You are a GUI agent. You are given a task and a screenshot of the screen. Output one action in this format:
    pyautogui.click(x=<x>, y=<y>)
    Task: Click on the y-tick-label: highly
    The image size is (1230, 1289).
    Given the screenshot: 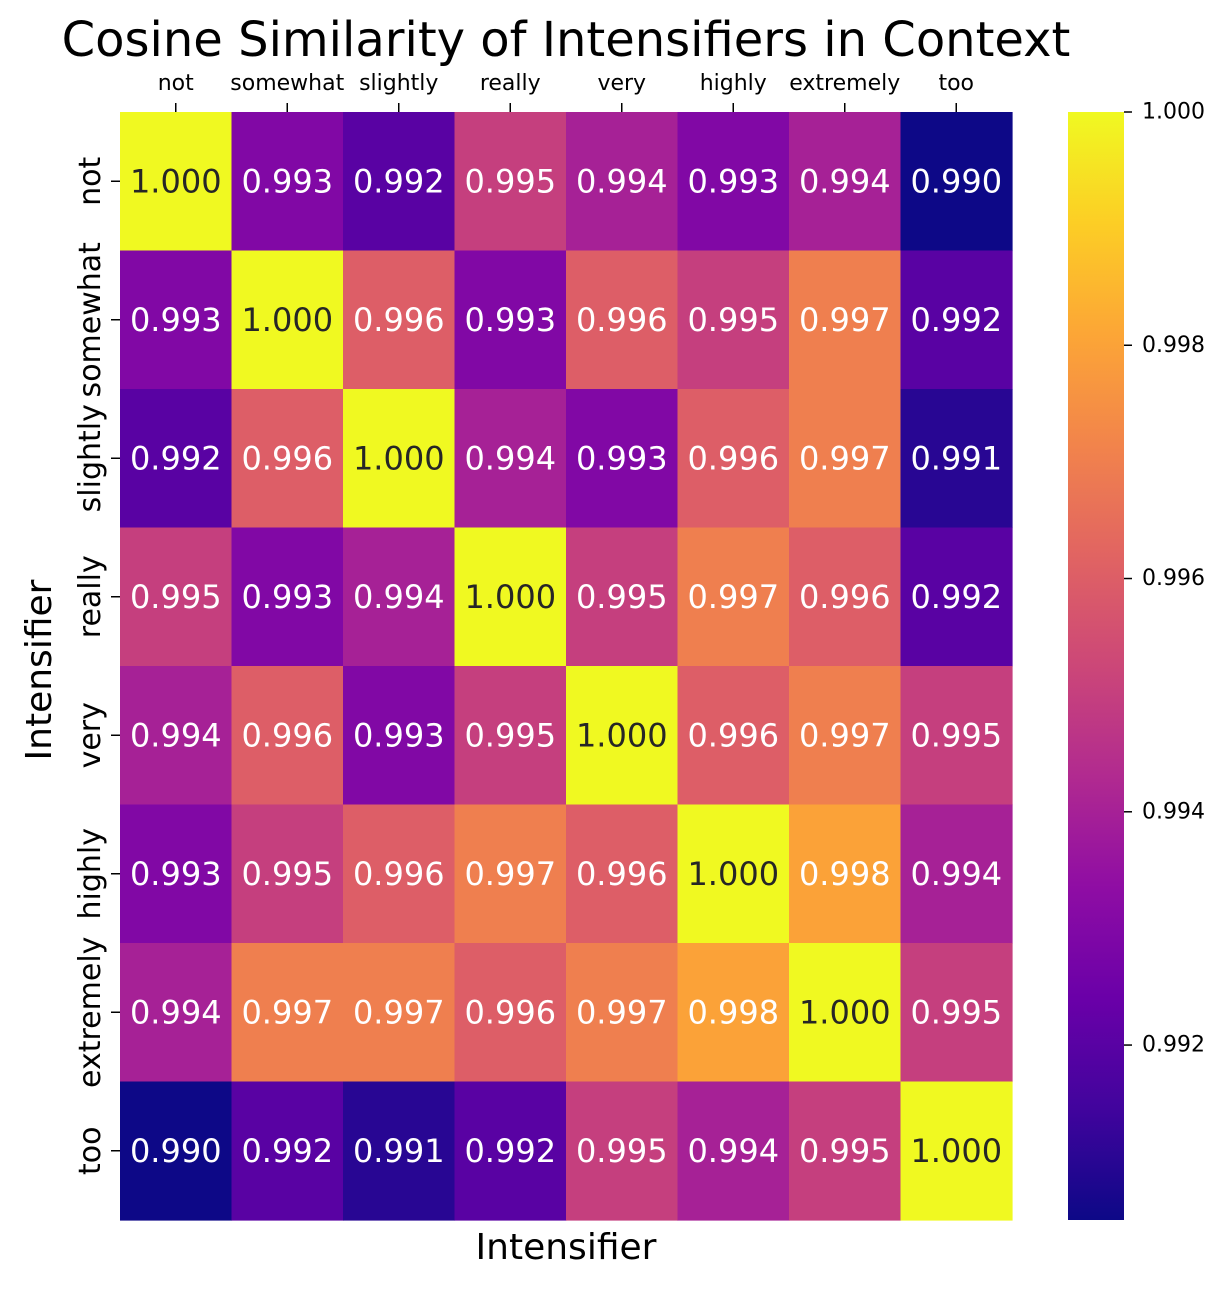 What is the action you would take?
    pyautogui.click(x=90, y=874)
    